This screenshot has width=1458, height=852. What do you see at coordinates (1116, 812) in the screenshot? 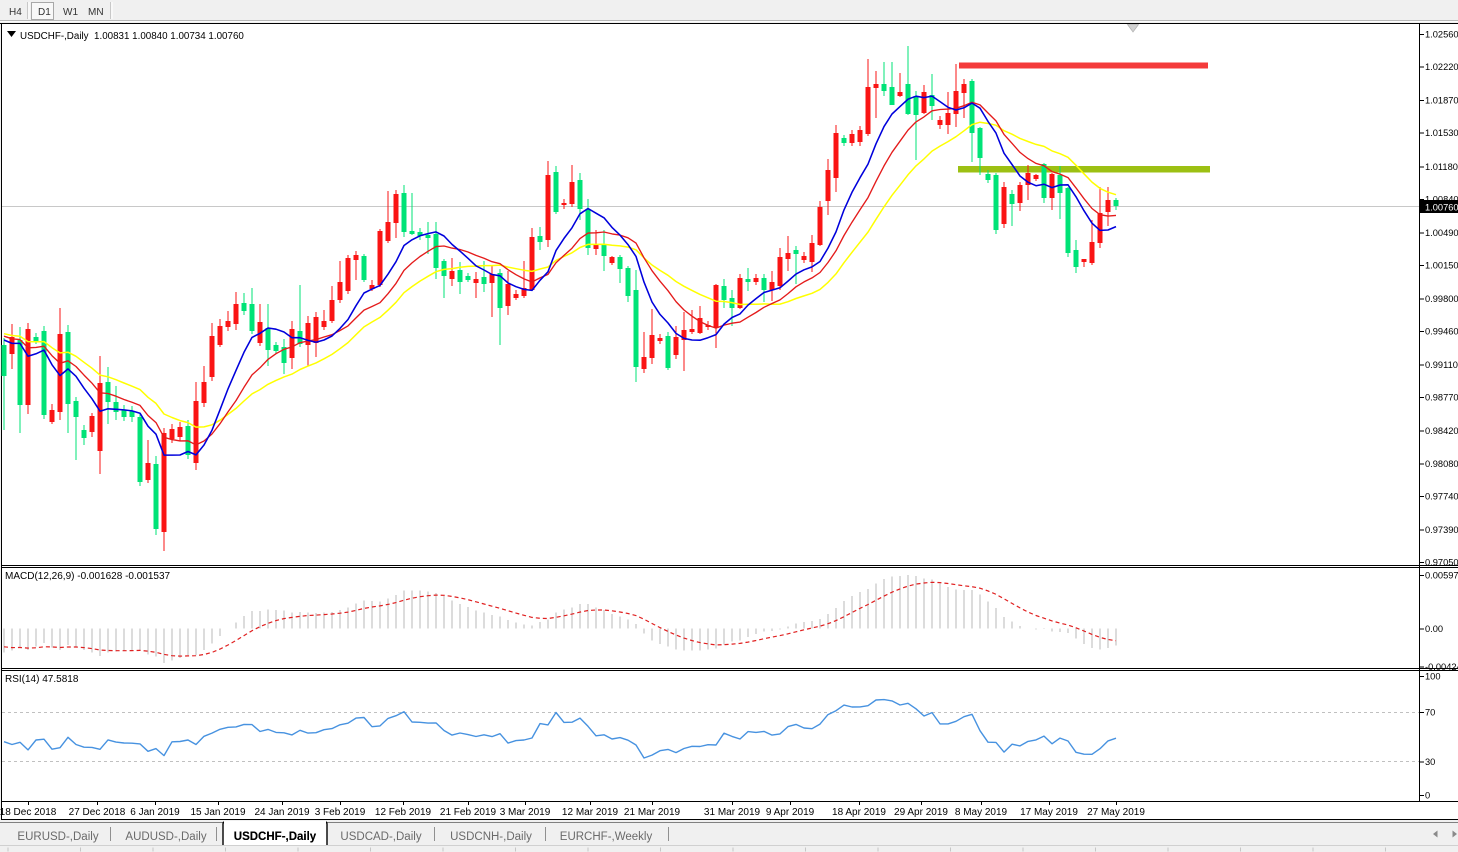
I see `svg-text: 27 May 2019` at bounding box center [1116, 812].